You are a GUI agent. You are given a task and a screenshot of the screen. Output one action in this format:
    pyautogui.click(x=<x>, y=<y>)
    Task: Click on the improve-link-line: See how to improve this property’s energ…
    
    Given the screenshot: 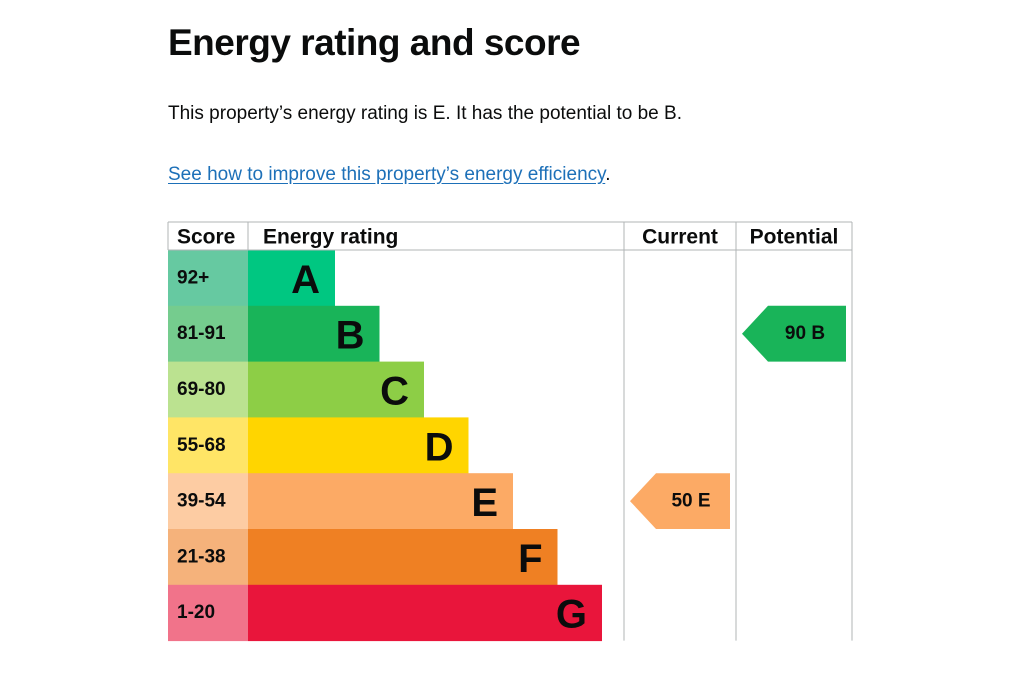 What is the action you would take?
    pyautogui.click(x=389, y=175)
    